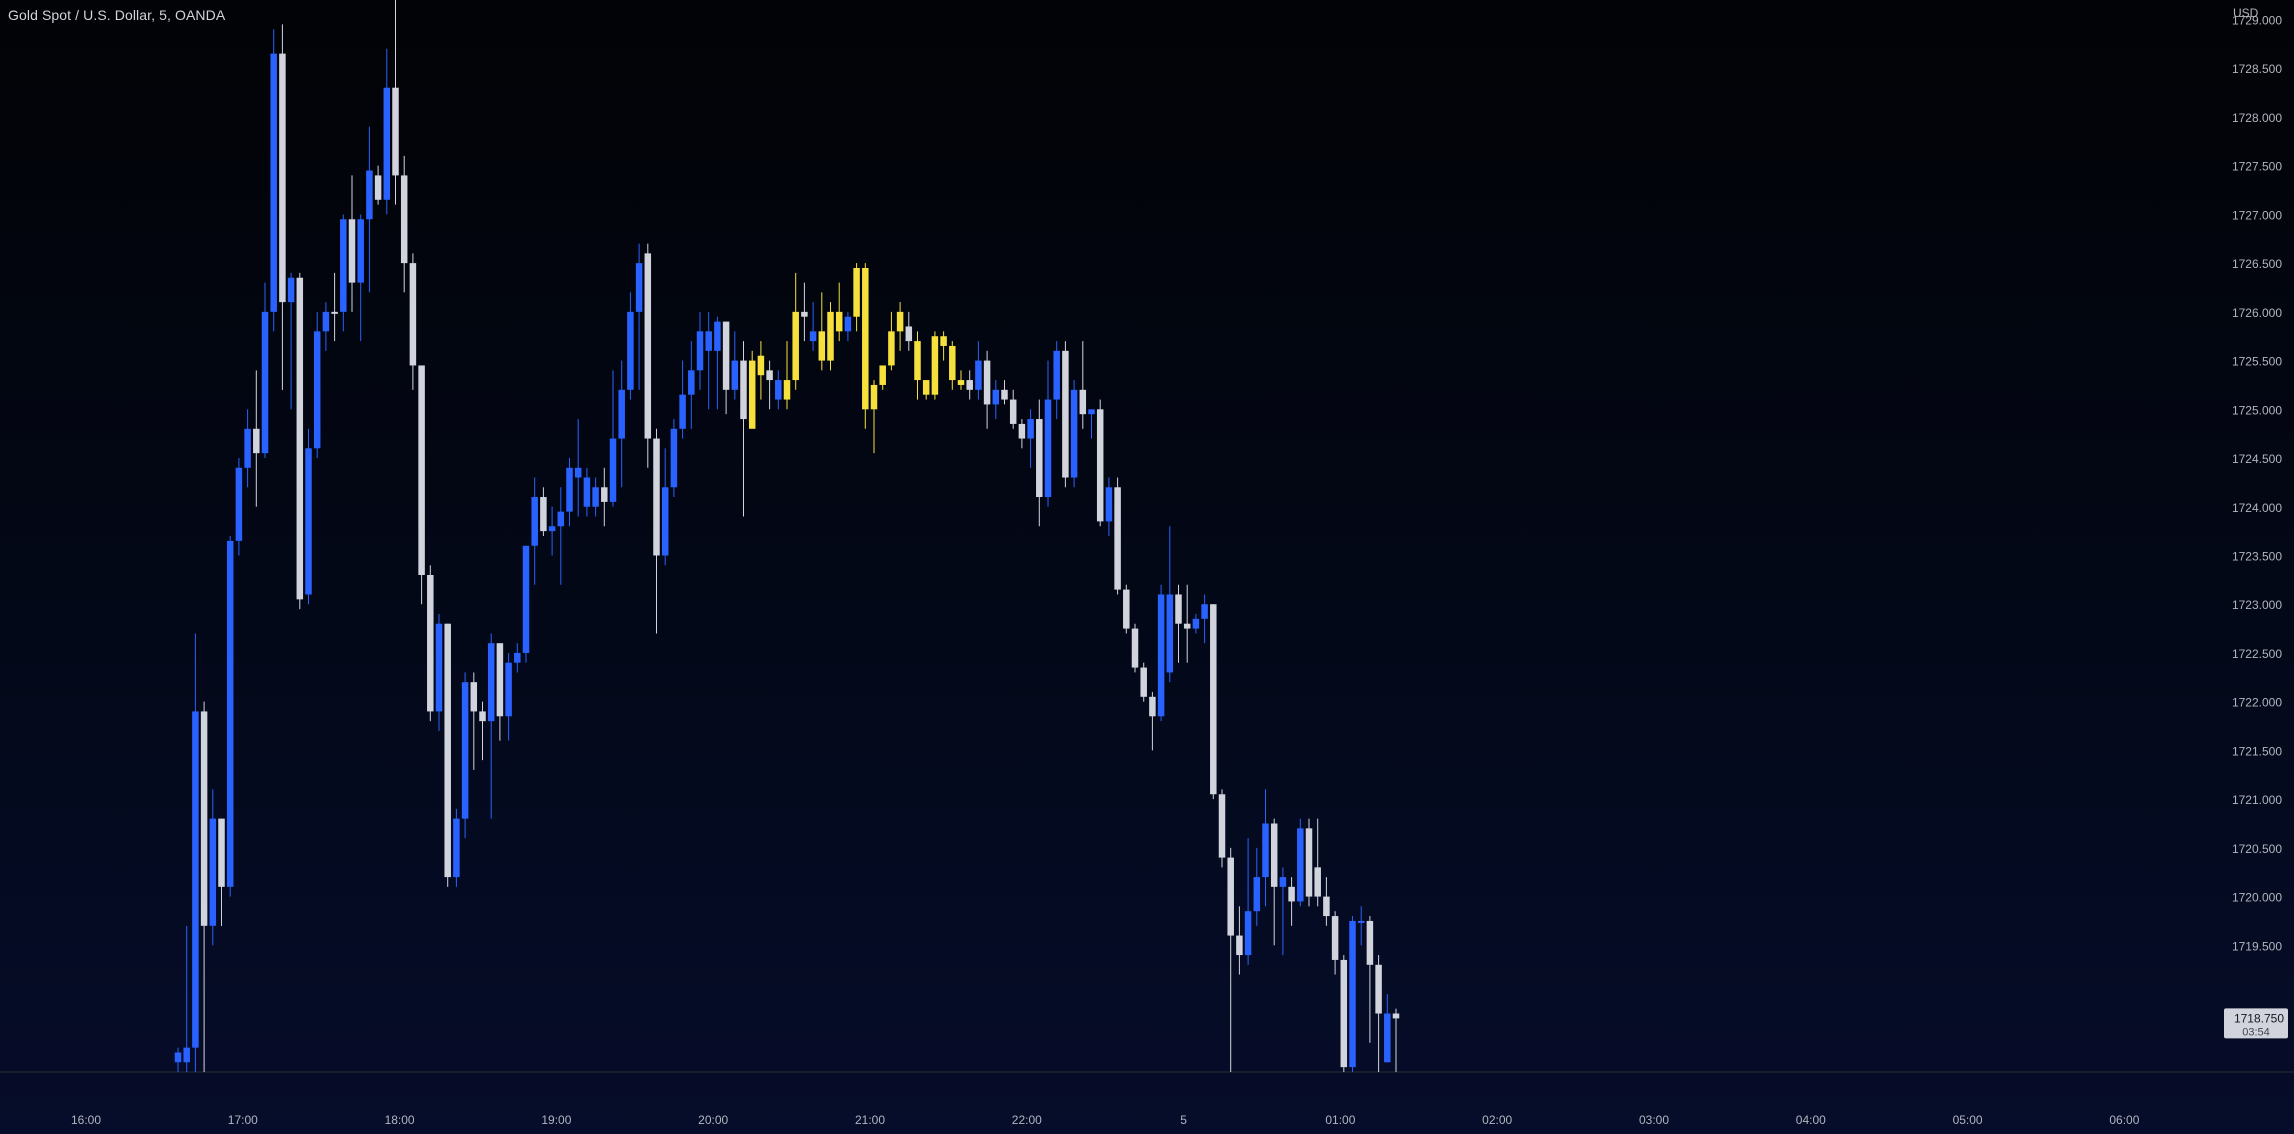 Image resolution: width=2294 pixels, height=1134 pixels. I want to click on time-tick-label: 02:00, so click(1497, 1120).